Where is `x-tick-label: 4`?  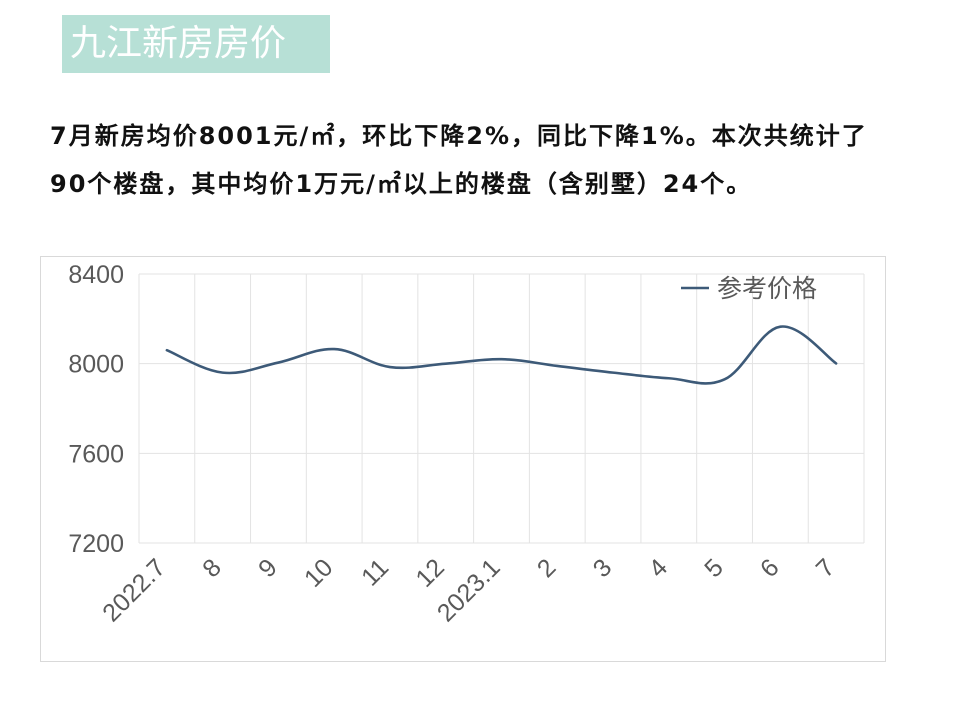 x-tick-label: 4 is located at coordinates (658, 568).